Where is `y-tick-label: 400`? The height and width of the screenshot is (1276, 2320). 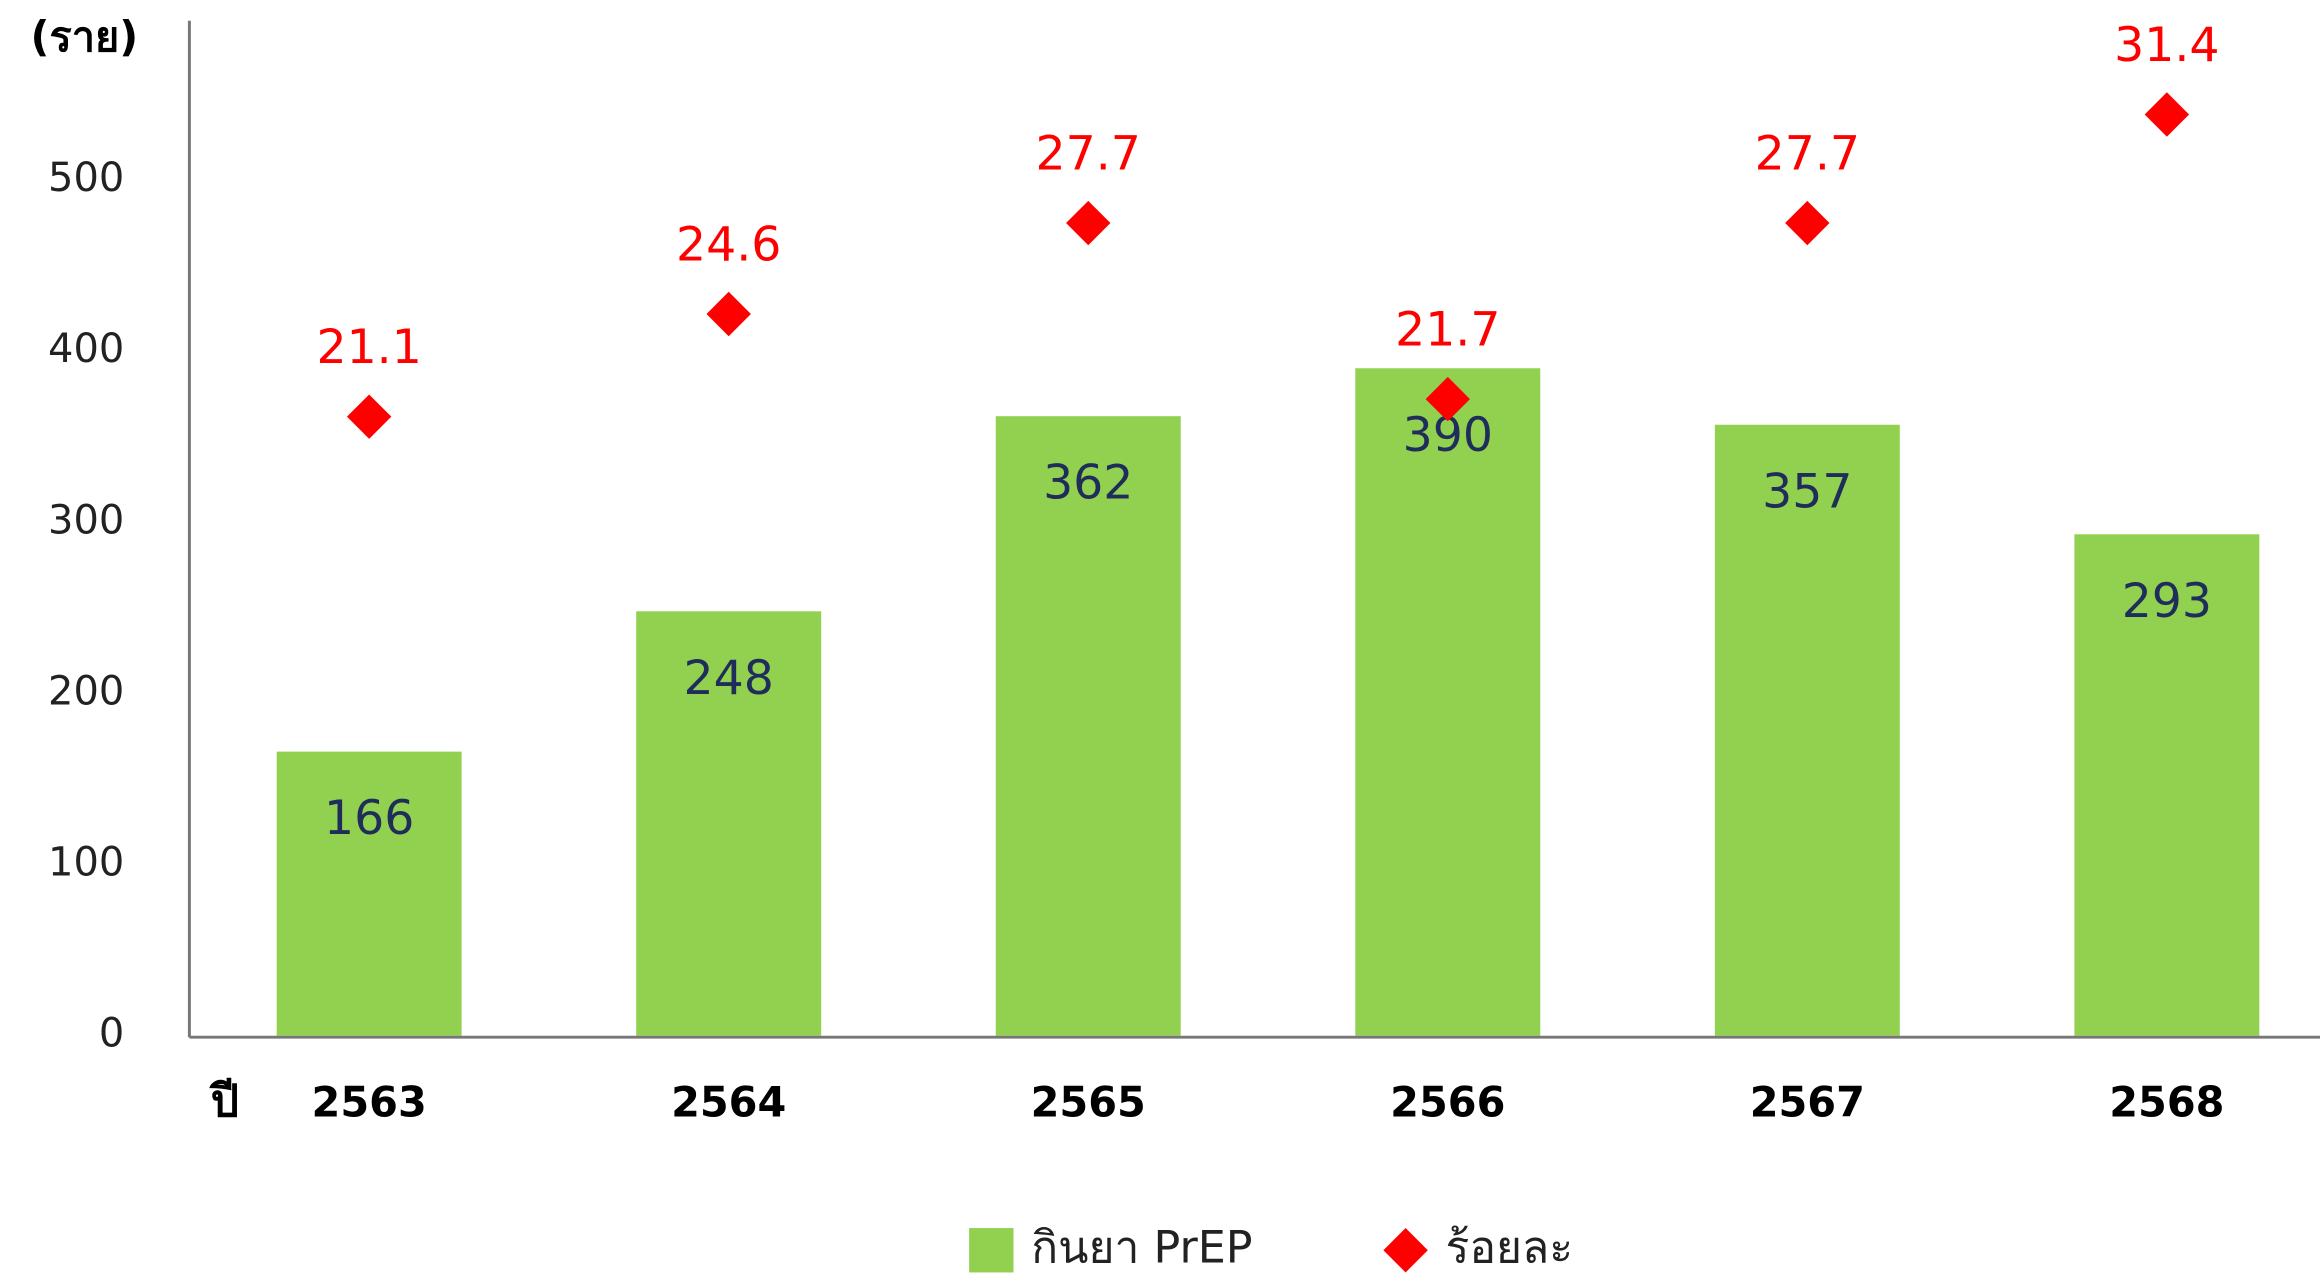 y-tick-label: 400 is located at coordinates (86, 349).